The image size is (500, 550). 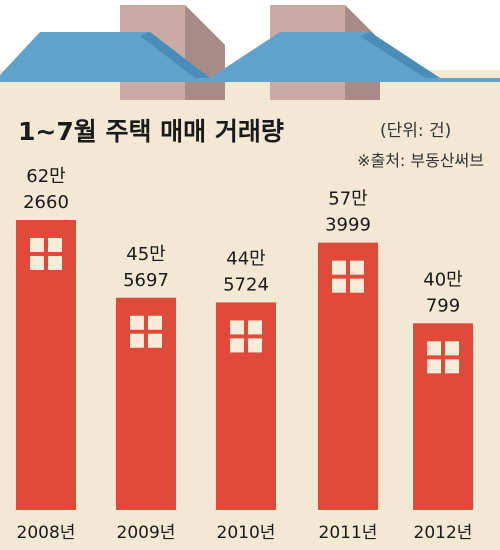 I want to click on value-label-top: 57만, so click(x=347, y=199).